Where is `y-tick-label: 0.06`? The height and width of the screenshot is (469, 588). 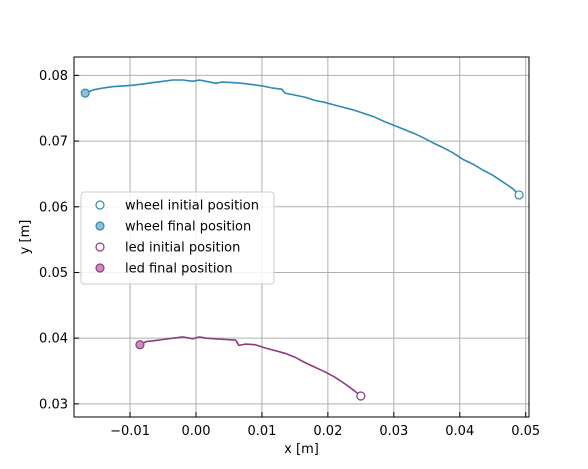 y-tick-label: 0.06 is located at coordinates (53, 207).